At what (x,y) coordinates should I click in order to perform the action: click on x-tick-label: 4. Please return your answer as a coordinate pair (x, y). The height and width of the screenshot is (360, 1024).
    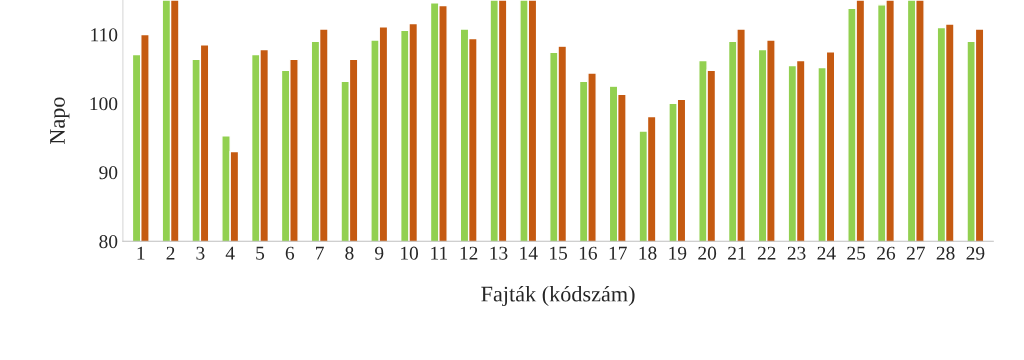
    Looking at the image, I should click on (230, 253).